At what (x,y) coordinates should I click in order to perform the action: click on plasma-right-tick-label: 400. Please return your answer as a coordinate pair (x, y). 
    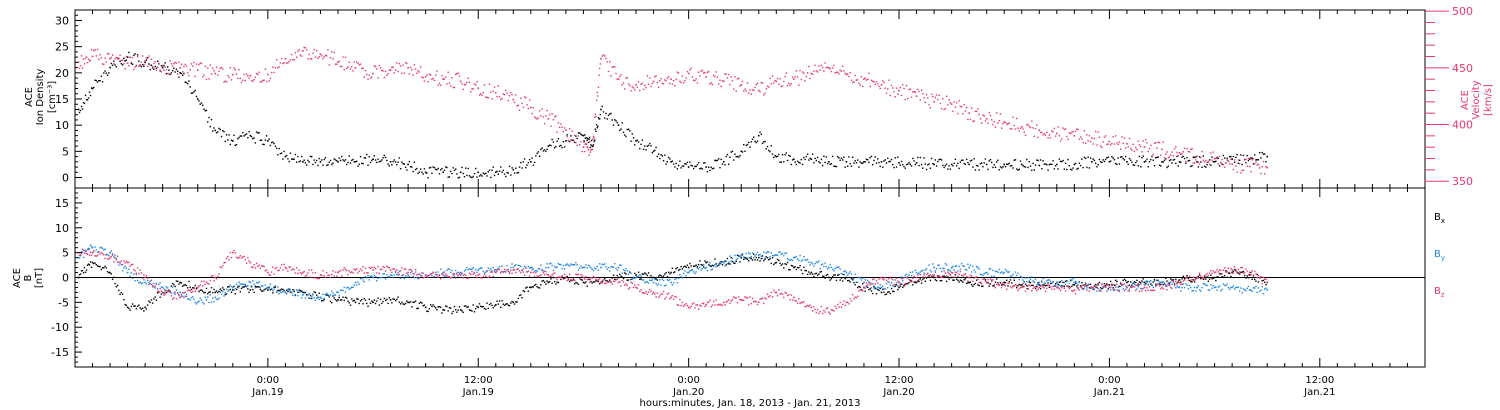
    Looking at the image, I should click on (1462, 125).